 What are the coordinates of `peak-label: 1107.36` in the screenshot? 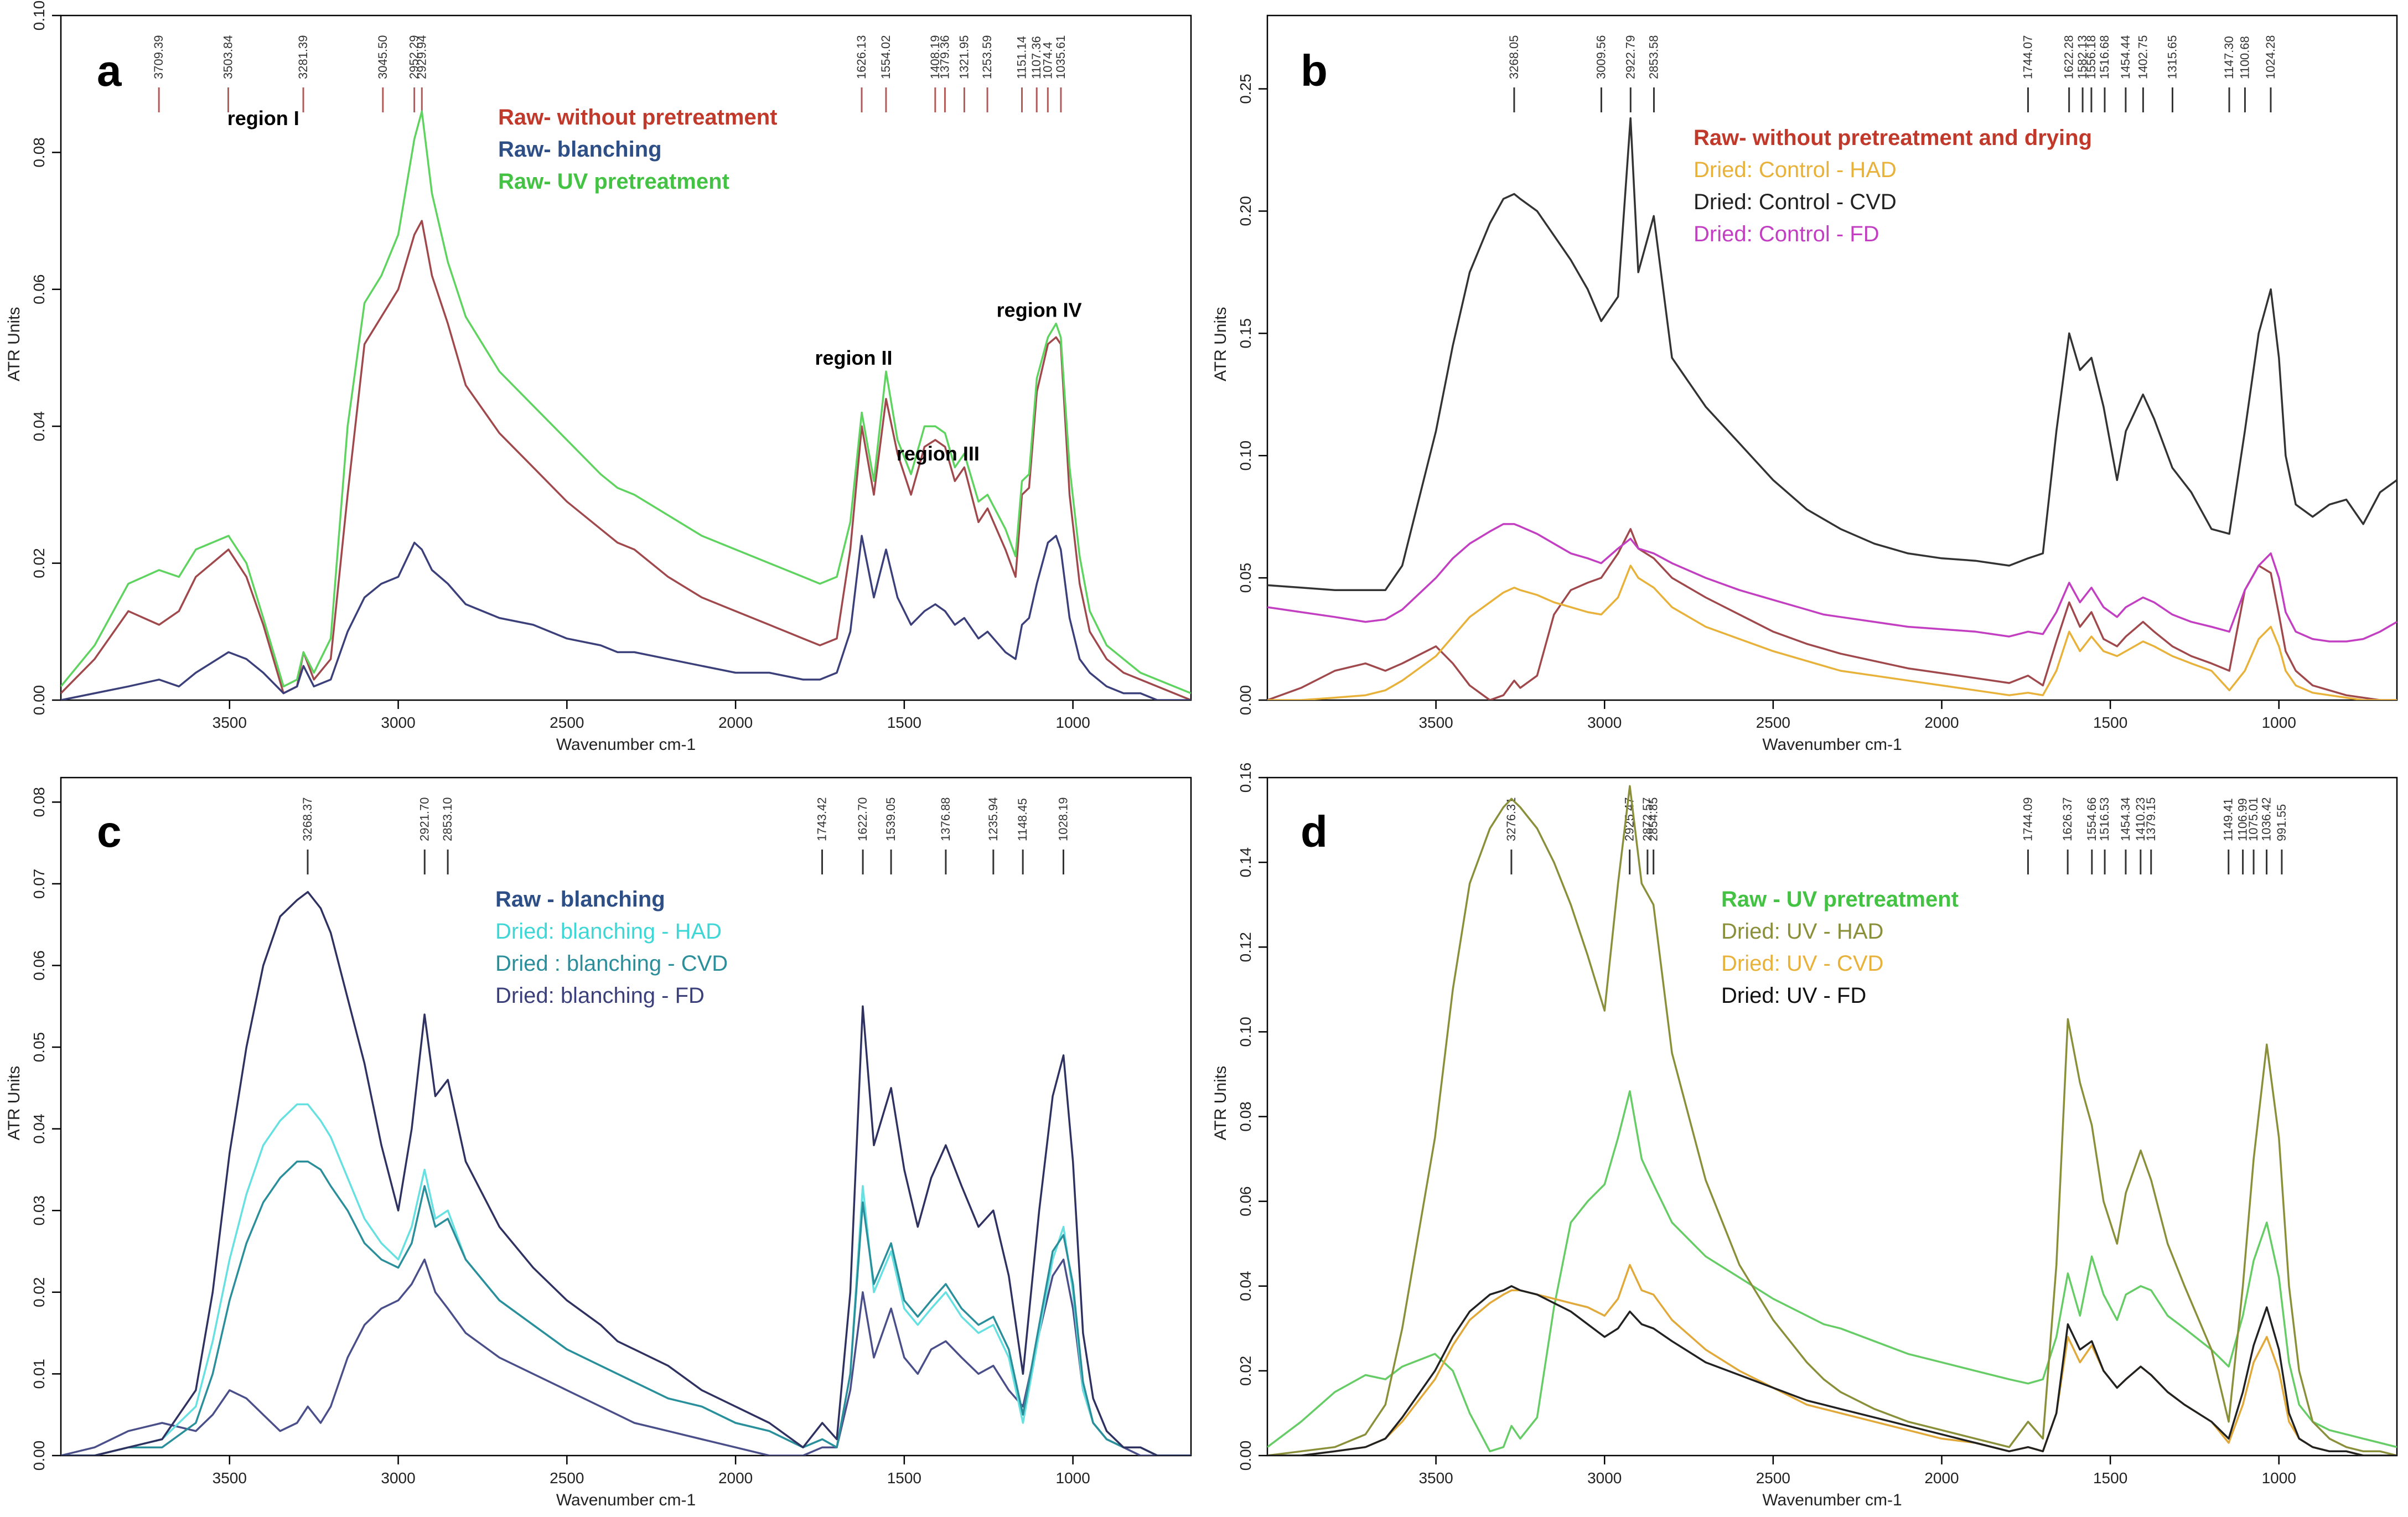 It's located at (1036, 57).